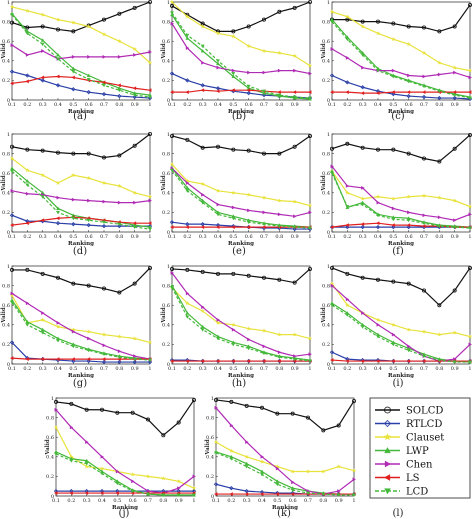 This screenshot has width=474, height=519. Describe the element at coordinates (400, 148) in the screenshot. I see `series-solcd` at that location.